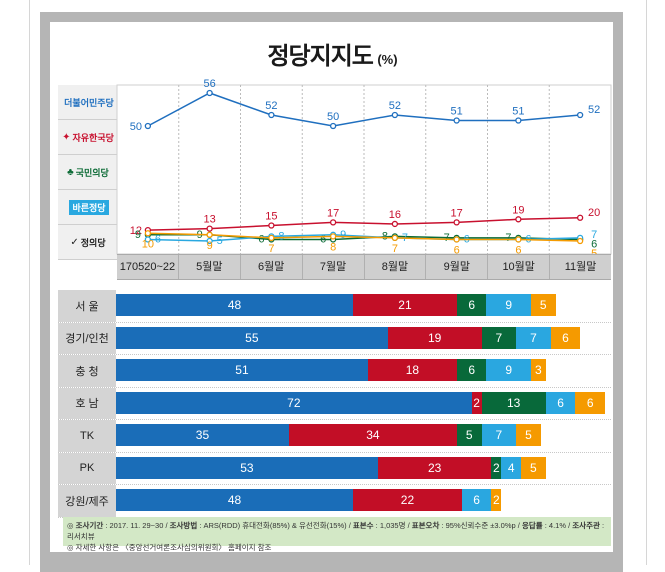 The height and width of the screenshot is (572, 665). What do you see at coordinates (364, 267) in the screenshot?
I see `x-axis: 170520~22 5월말 6월말 7월말 8월말 9월말 10월말 11월말` at bounding box center [364, 267].